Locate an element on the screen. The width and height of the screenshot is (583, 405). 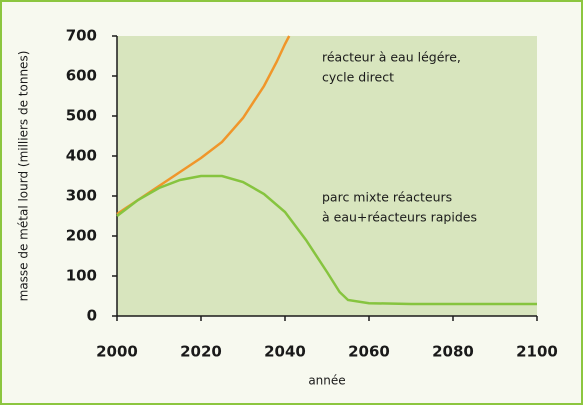
x-tick-label: 2020 is located at coordinates (201, 352).